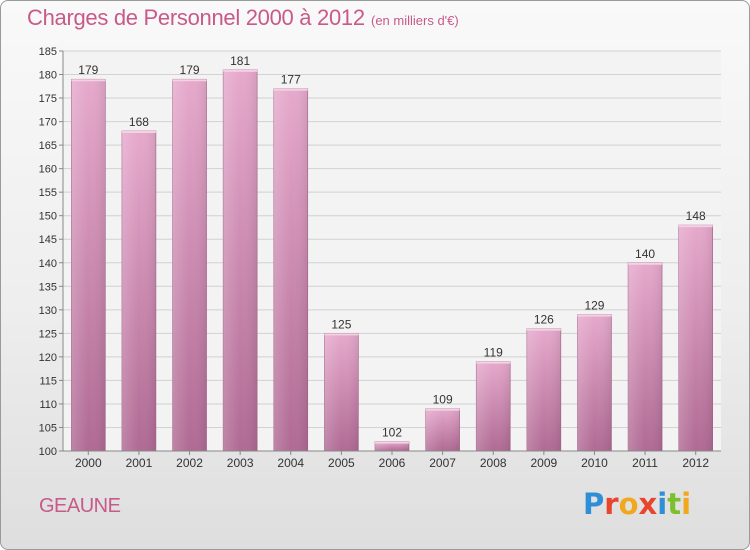 Image resolution: width=750 pixels, height=550 pixels. I want to click on logo-letter: P, so click(594, 504).